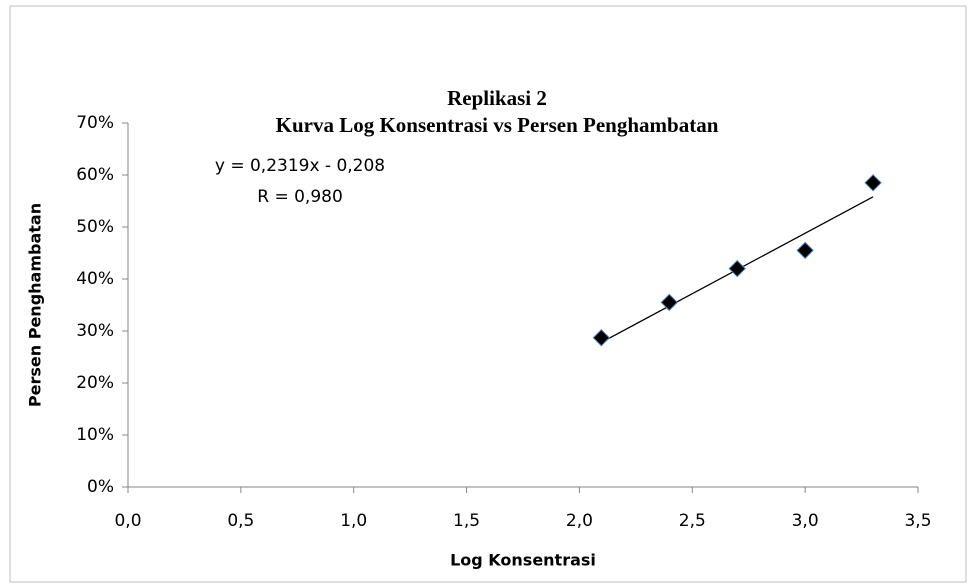 This screenshot has height=588, width=971. I want to click on y-tick-label: 60%, so click(95, 175).